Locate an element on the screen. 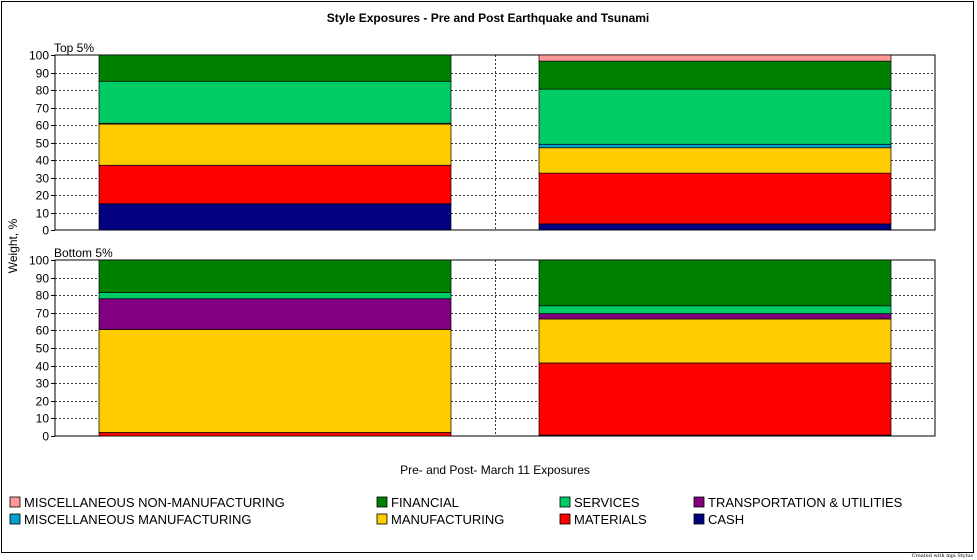 This screenshot has width=977, height=560. legend-label-transportation-utilities: TRANSPORTATION & UTILITIES is located at coordinates (805, 502).